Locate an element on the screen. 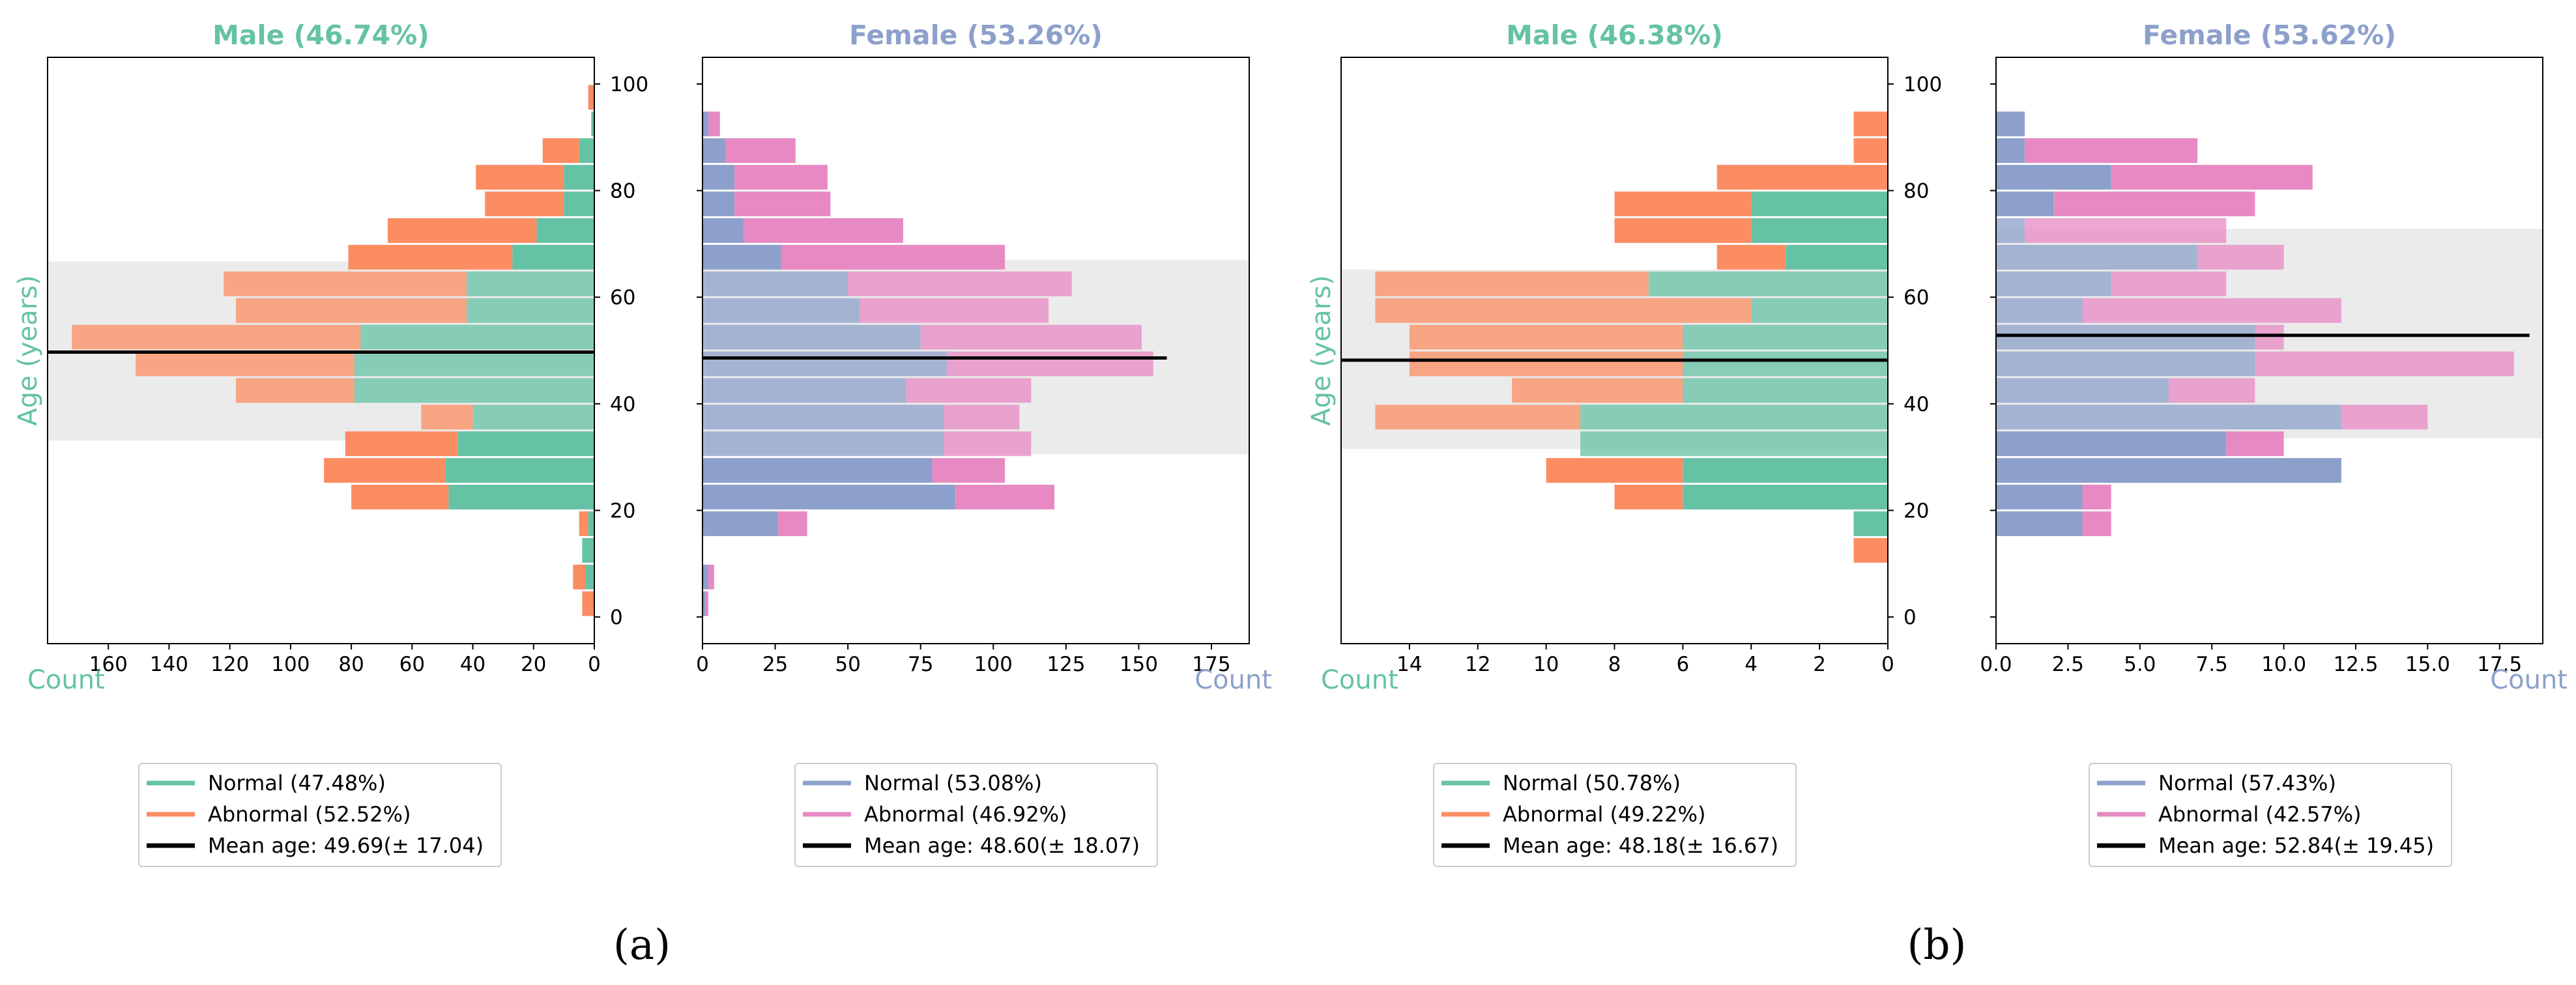 The width and height of the screenshot is (2576, 985). x-tick-label: 7.5 is located at coordinates (2212, 665).